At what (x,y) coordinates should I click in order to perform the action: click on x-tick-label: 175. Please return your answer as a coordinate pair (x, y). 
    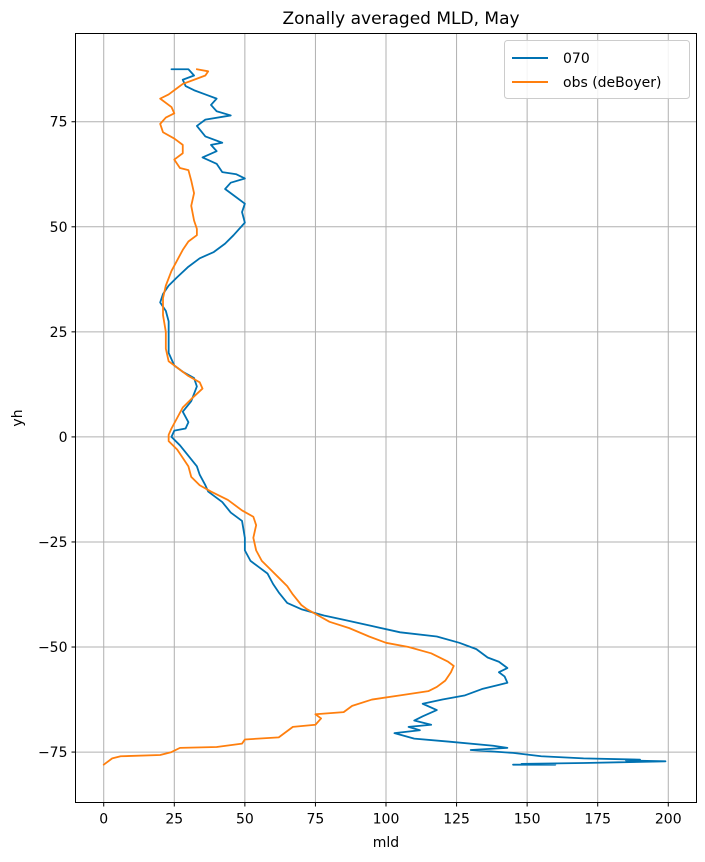
    Looking at the image, I should click on (597, 820).